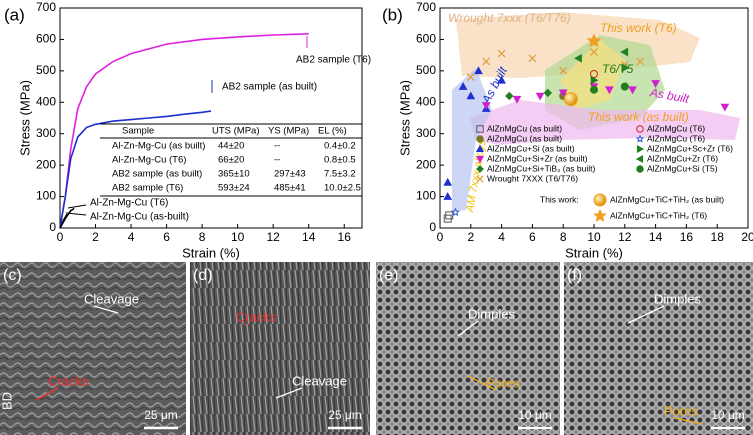 Image resolution: width=753 pixels, height=435 pixels. What do you see at coordinates (157, 174) in the screenshot?
I see `table-cell: AB2 sample (as built)` at bounding box center [157, 174].